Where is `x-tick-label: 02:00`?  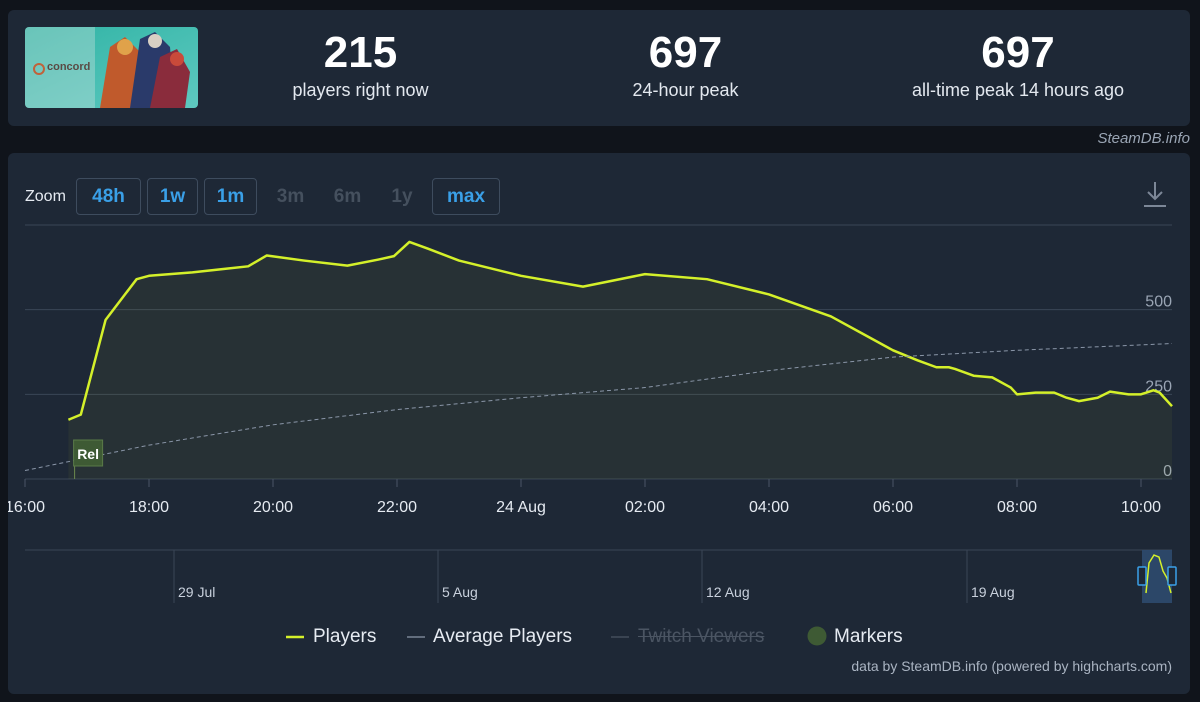 x-tick-label: 02:00 is located at coordinates (645, 507).